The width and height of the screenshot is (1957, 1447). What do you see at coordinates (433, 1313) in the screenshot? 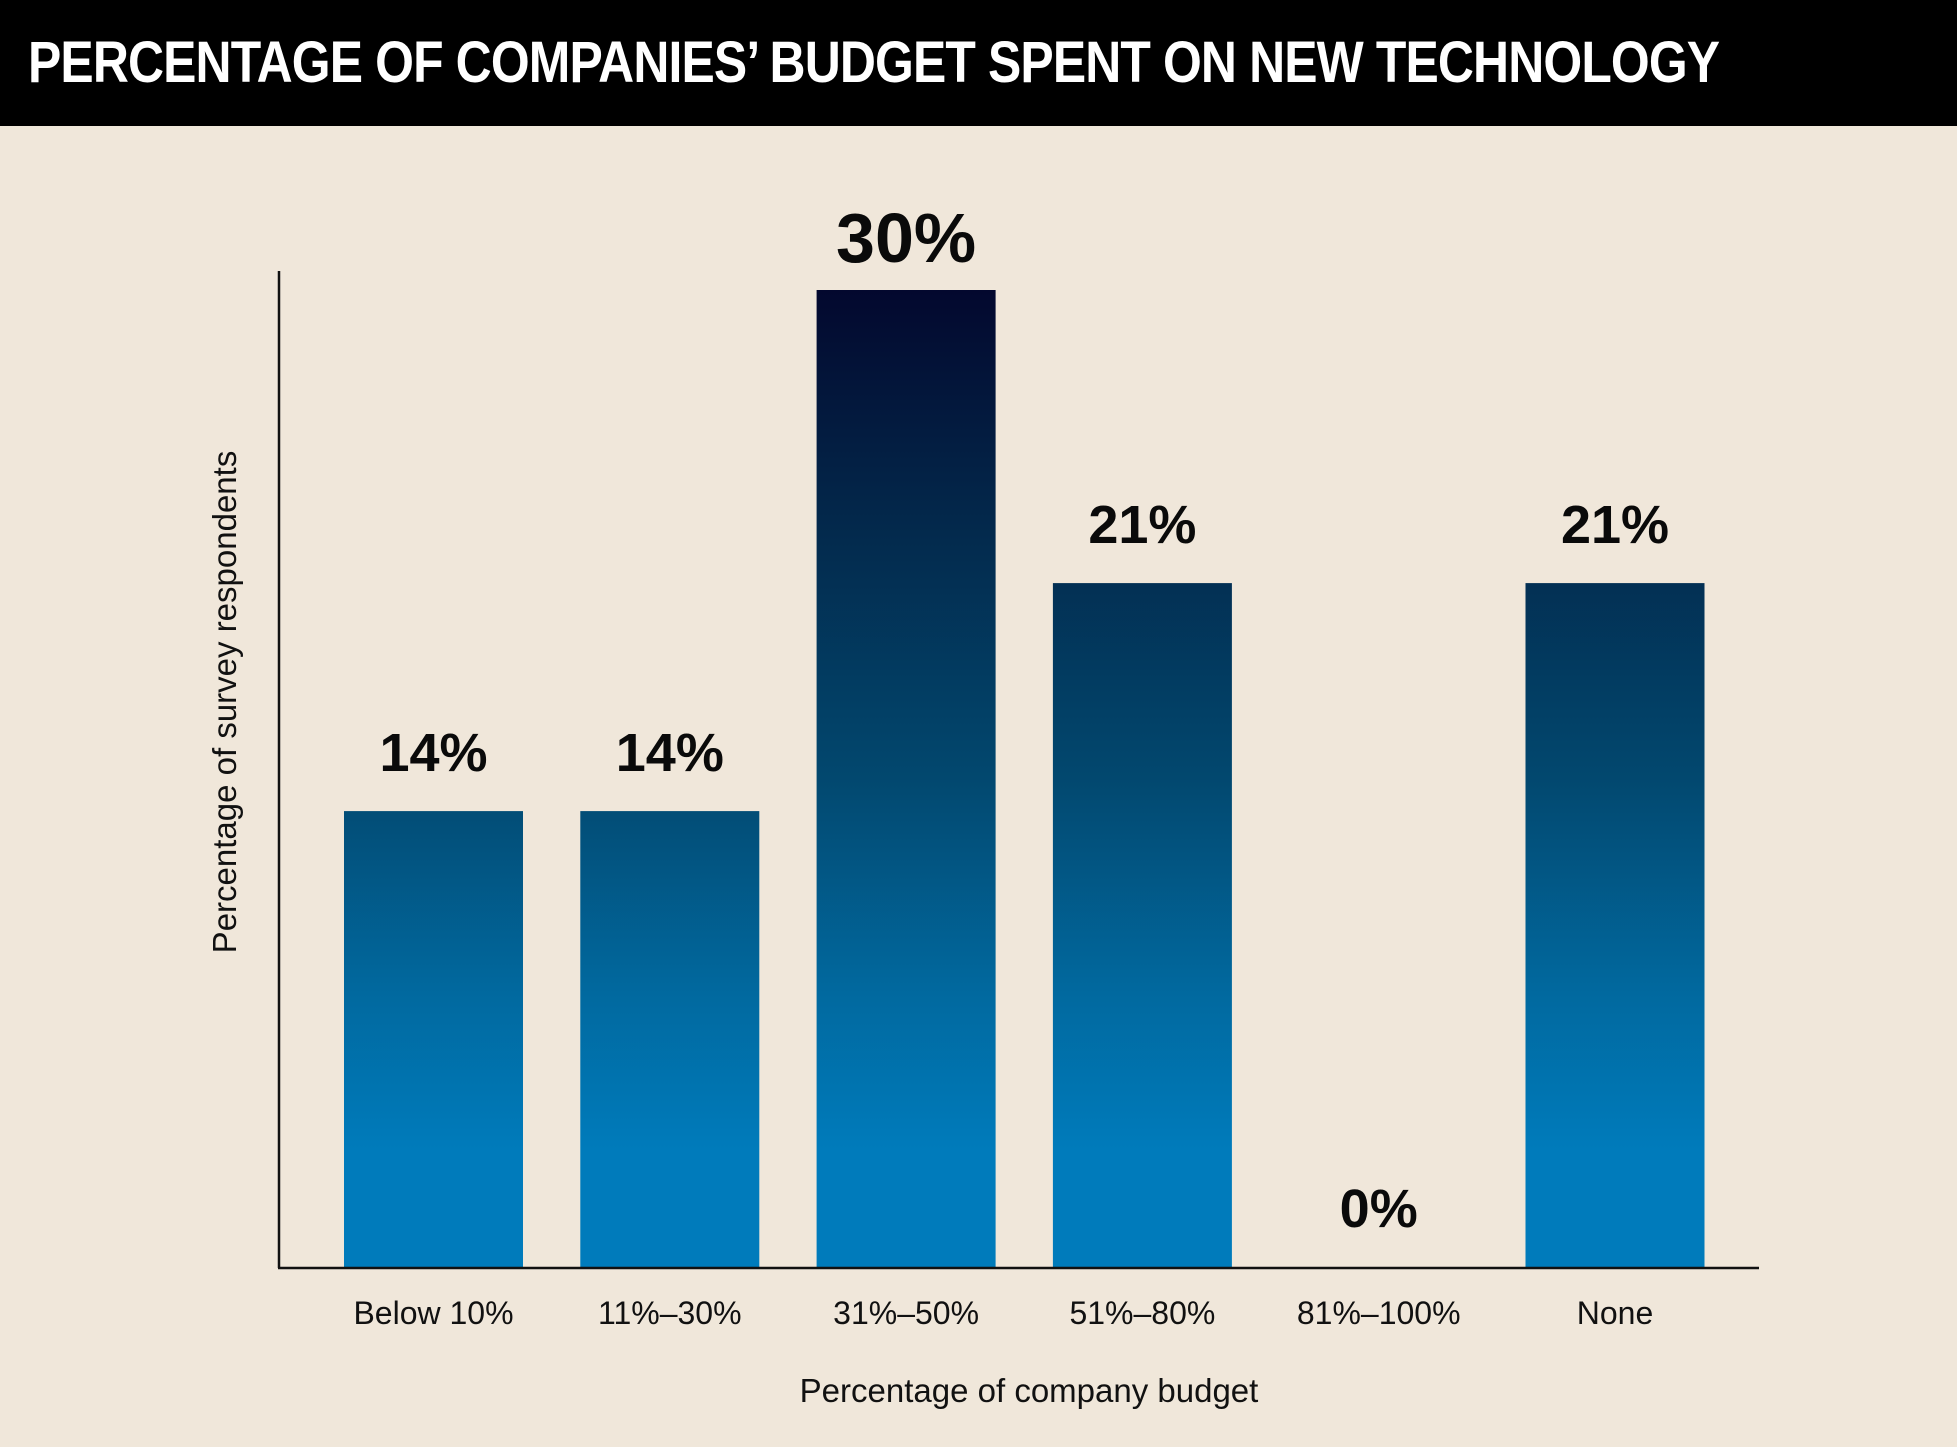
I see `x-tick-label-0: Below 10%` at bounding box center [433, 1313].